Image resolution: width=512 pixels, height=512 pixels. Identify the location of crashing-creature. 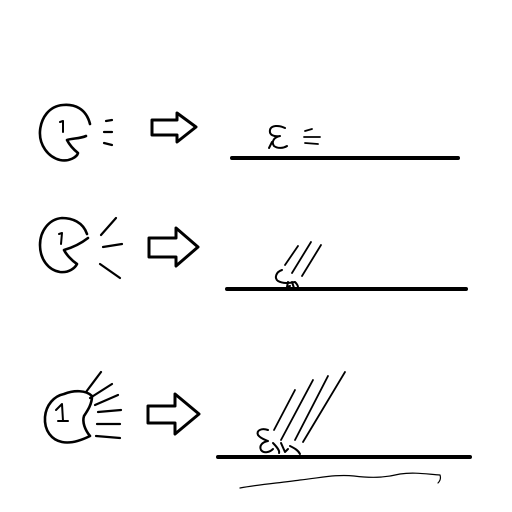
(278, 441).